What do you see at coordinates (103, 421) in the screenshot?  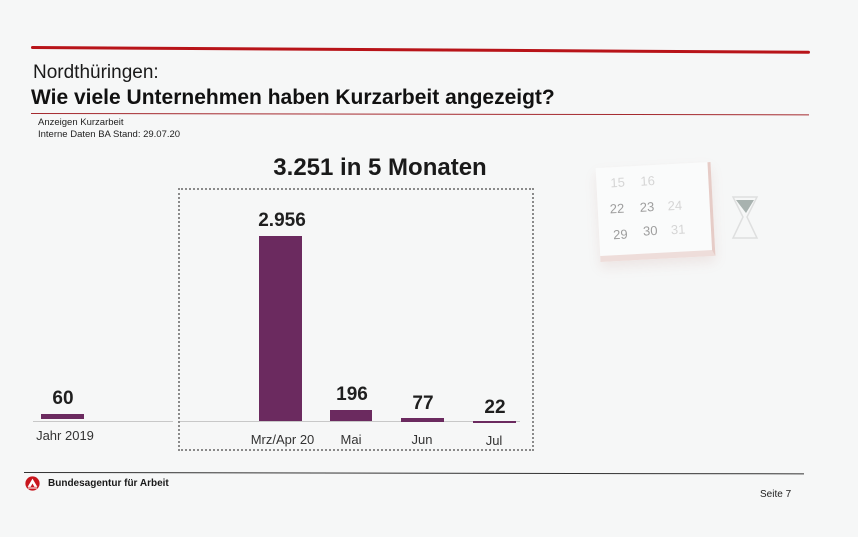 I see `baseline-2019` at bounding box center [103, 421].